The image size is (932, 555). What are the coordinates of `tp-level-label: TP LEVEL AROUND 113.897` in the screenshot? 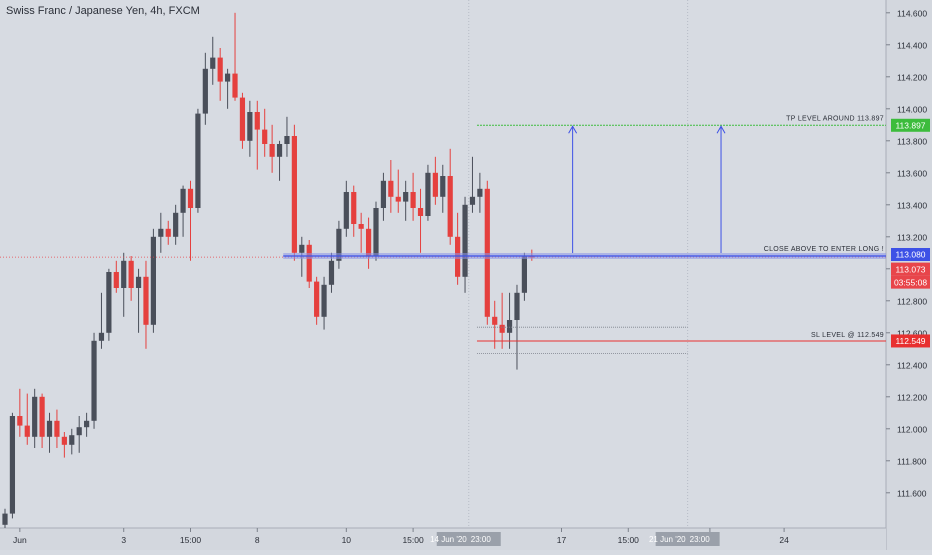 It's located at (835, 118).